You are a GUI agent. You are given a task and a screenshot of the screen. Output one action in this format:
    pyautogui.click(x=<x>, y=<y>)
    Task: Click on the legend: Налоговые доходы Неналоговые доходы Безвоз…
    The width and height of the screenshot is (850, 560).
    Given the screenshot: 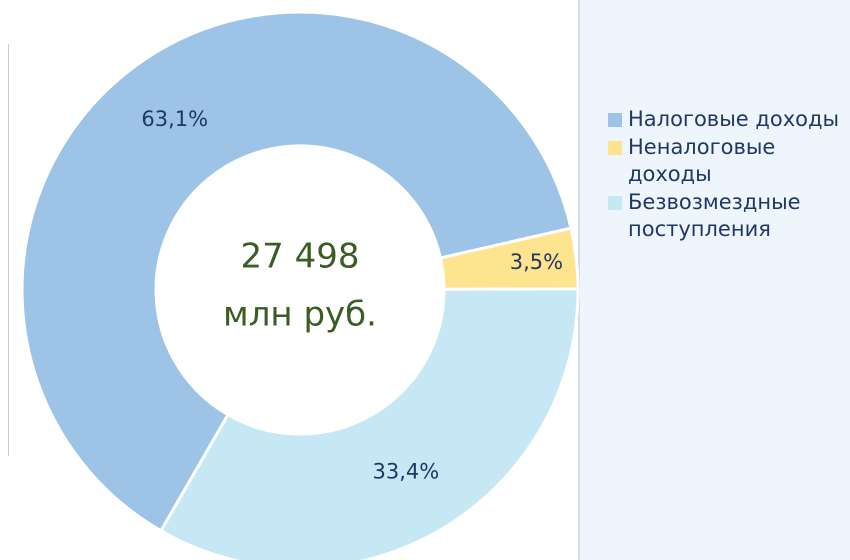 What is the action you would take?
    pyautogui.click(x=726, y=175)
    